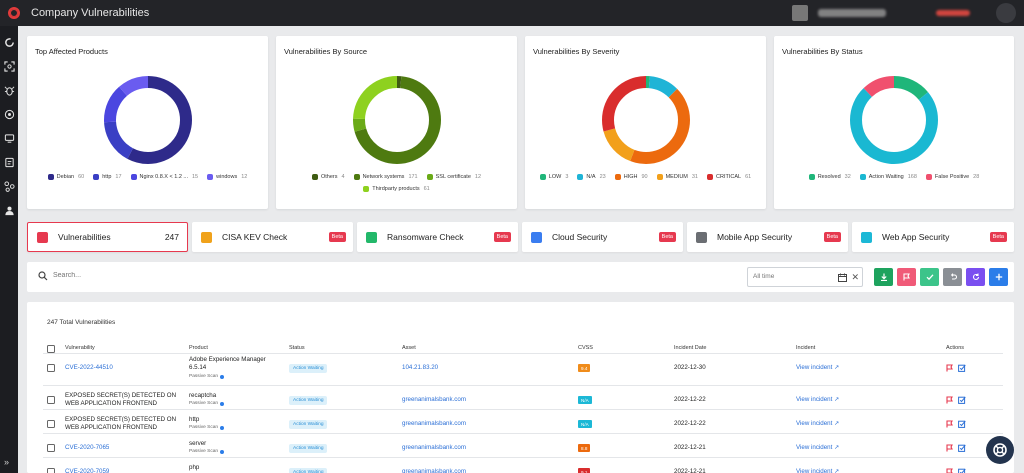  I want to click on date-input, so click(793, 276).